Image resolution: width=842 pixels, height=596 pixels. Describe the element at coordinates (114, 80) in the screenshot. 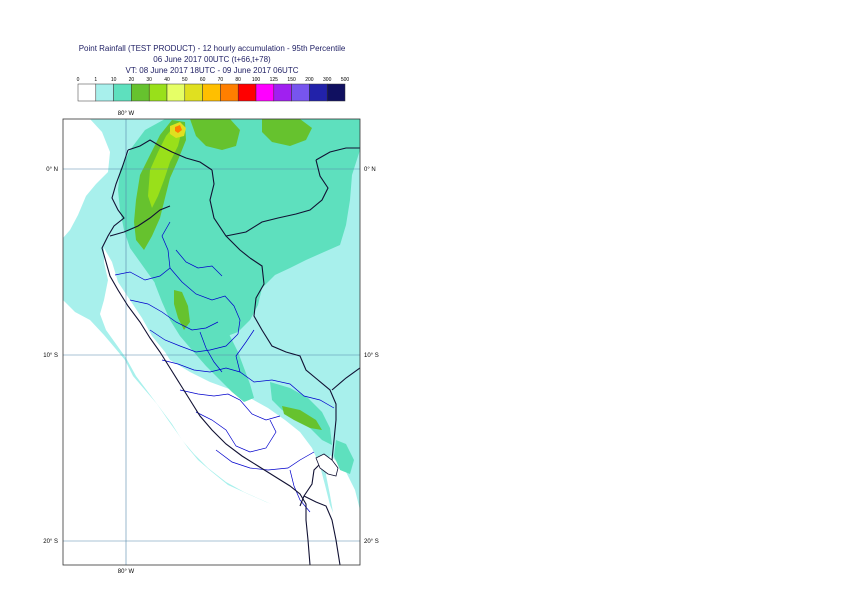

I see `legend-threshold-label: 10` at that location.